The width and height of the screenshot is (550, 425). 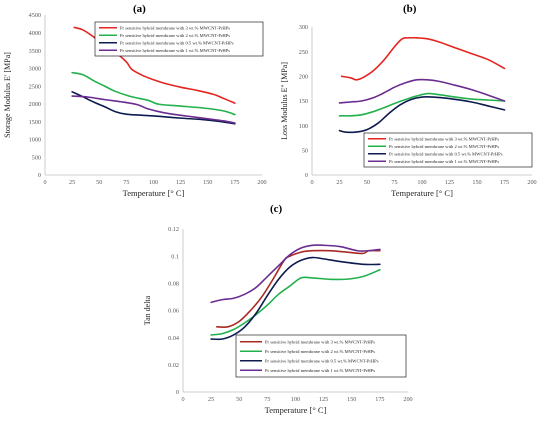 What do you see at coordinates (303, 101) in the screenshot?
I see `y-tick-label: 150` at bounding box center [303, 101].